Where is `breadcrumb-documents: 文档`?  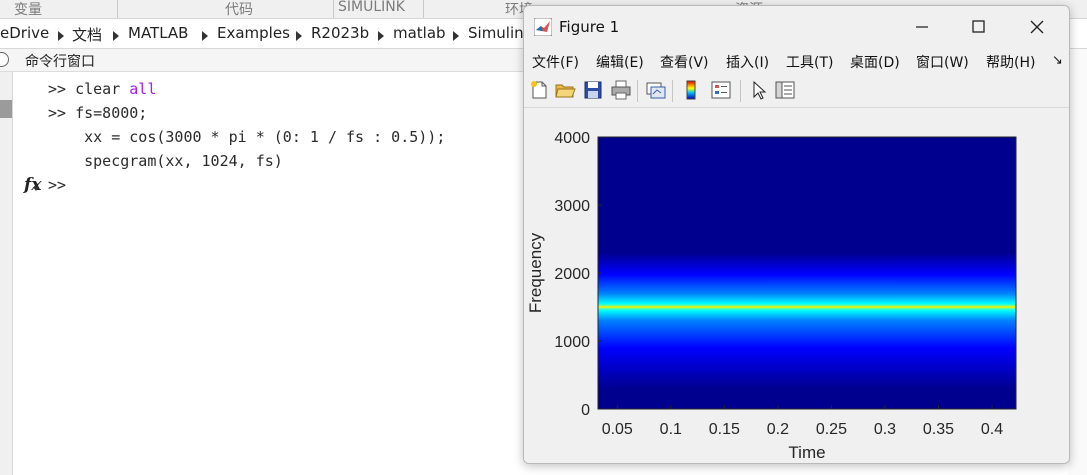 breadcrumb-documents: 文档 is located at coordinates (87, 35).